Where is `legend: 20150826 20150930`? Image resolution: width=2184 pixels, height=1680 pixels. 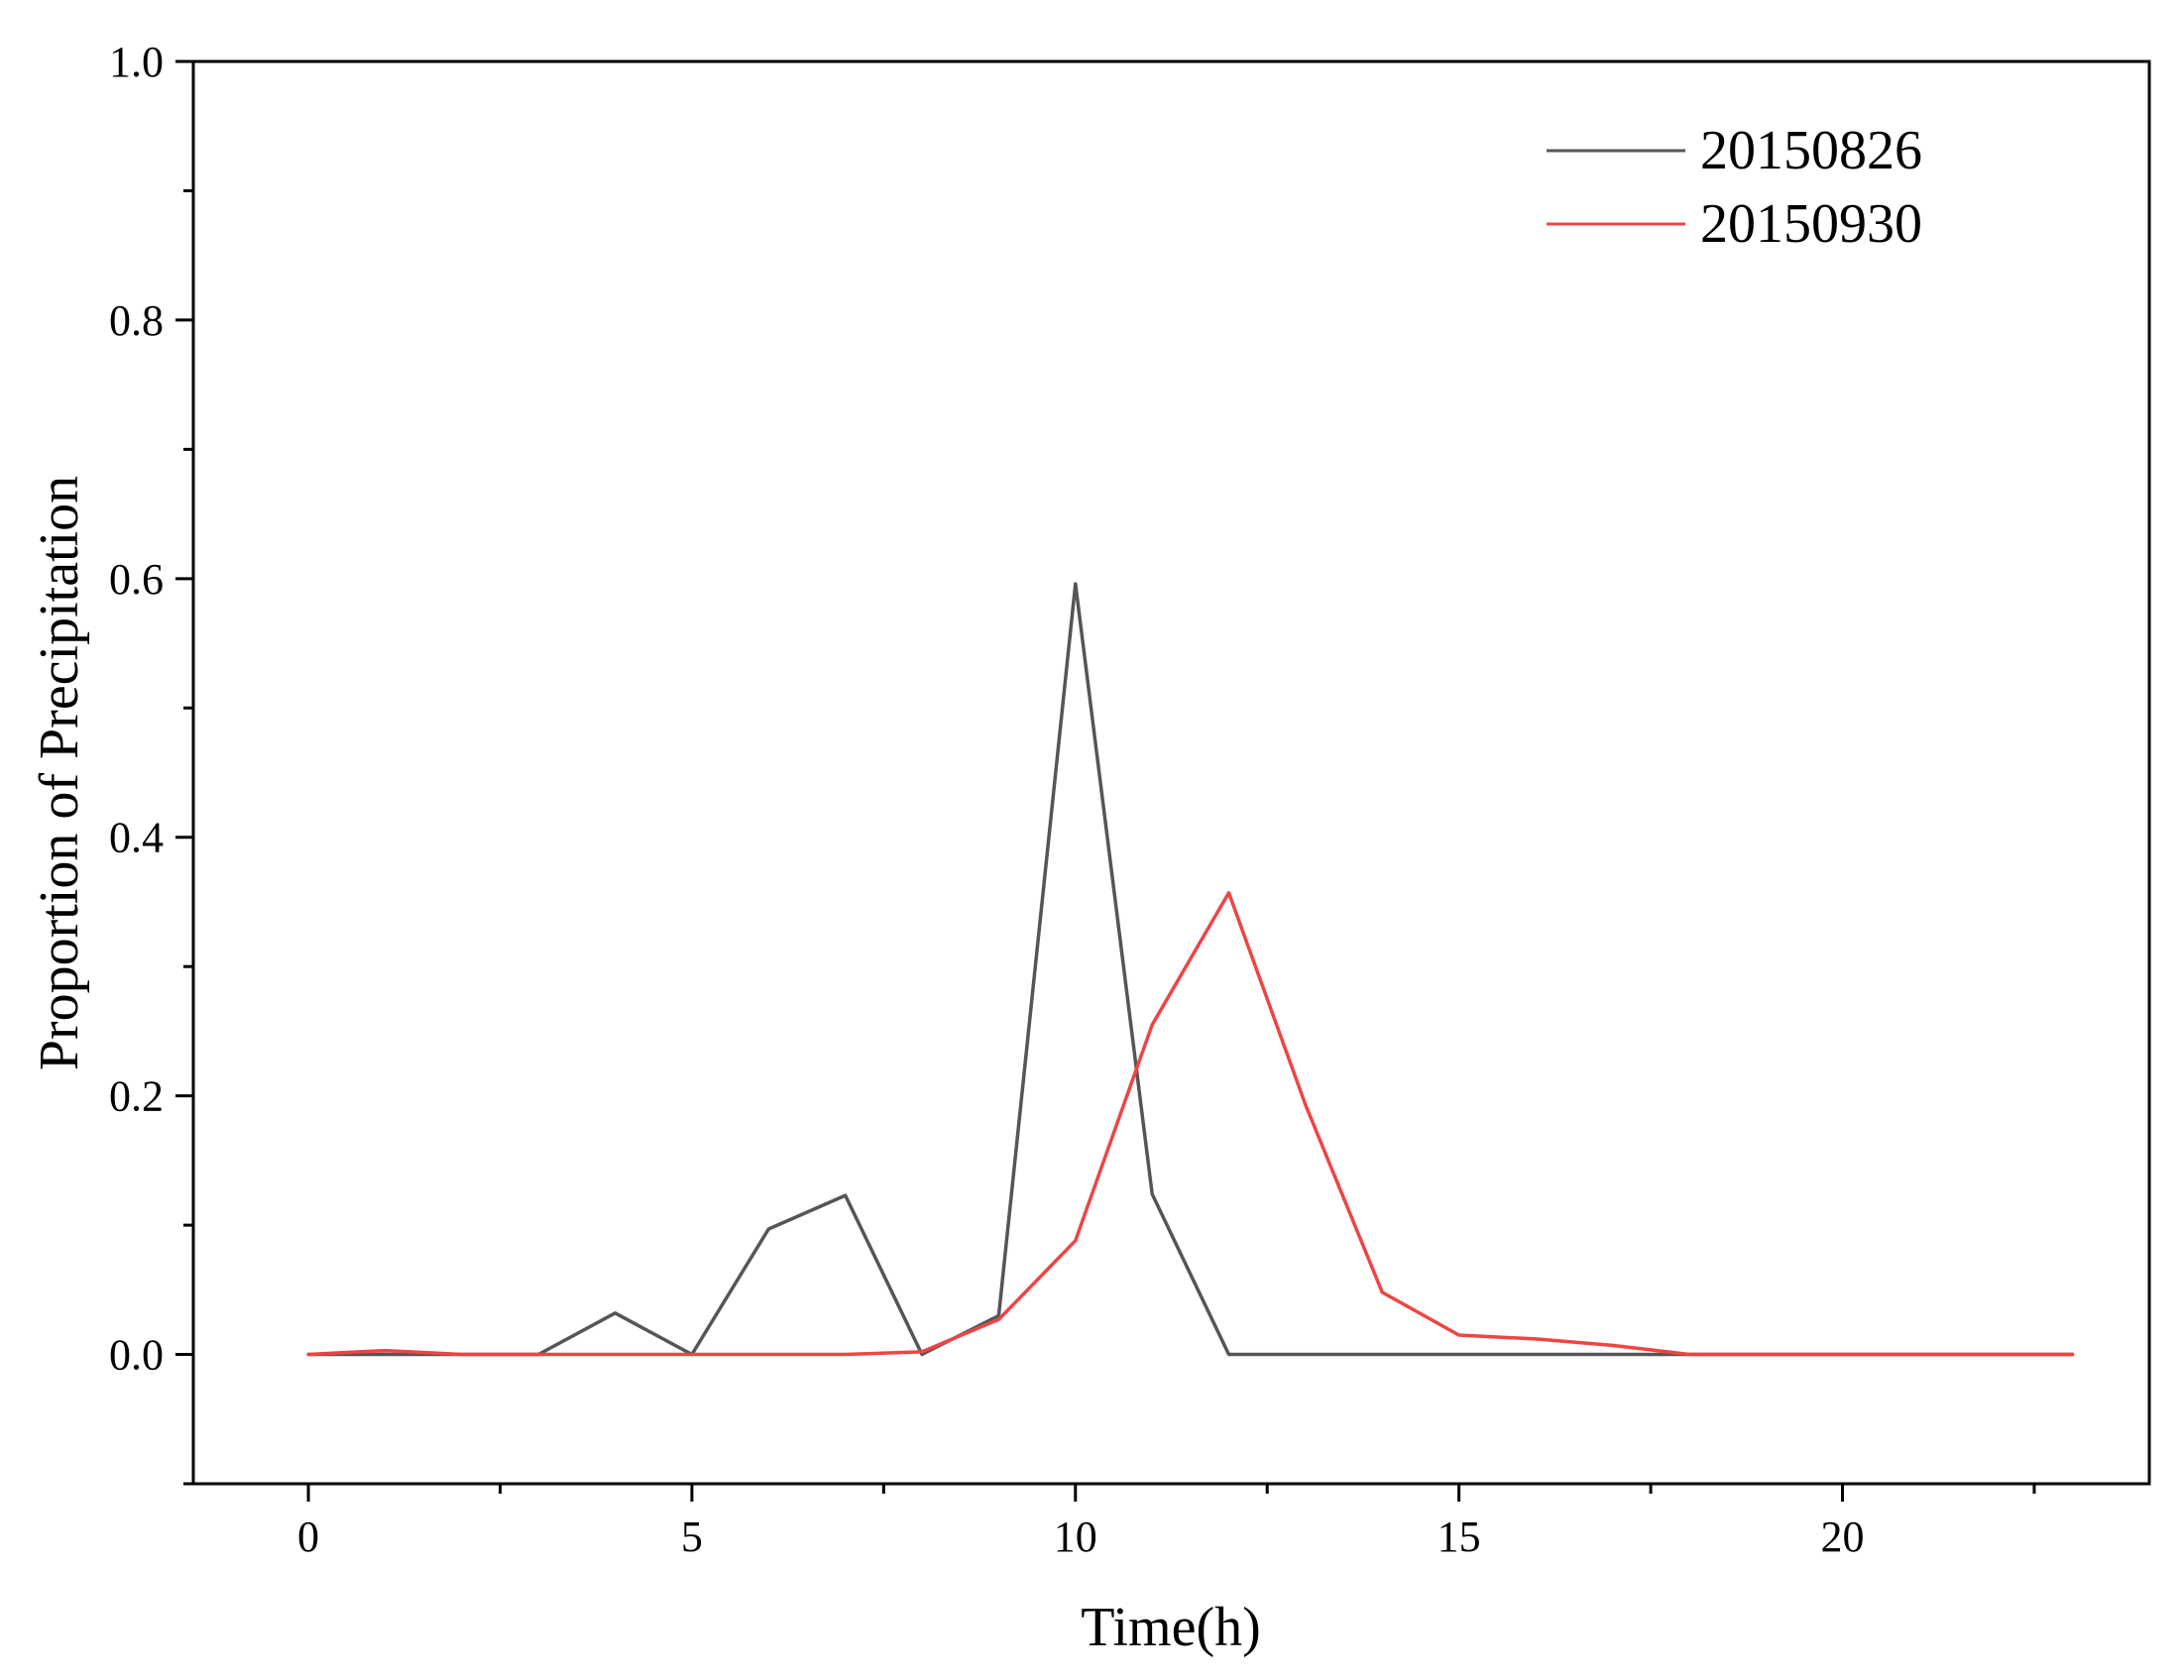
legend: 20150826 20150930 is located at coordinates (1734, 187).